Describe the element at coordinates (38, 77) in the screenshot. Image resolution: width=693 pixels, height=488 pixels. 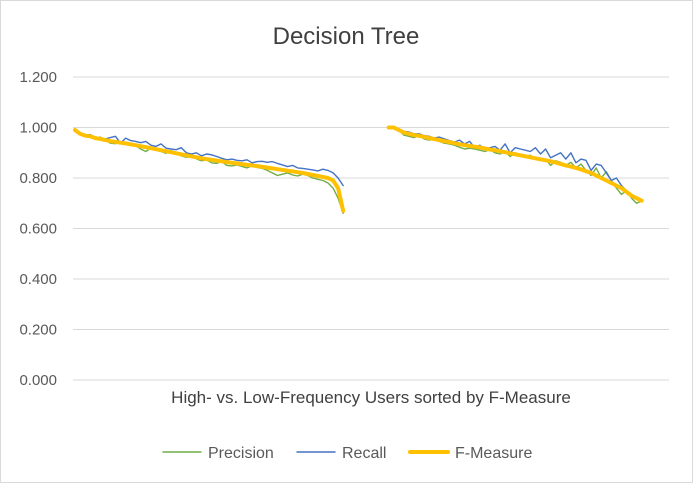
I see `y-tick-label: 1.200` at that location.